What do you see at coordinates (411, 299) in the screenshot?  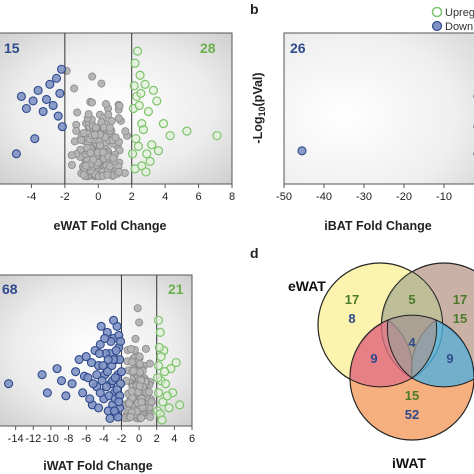 I see `venn-e-b-count: 5` at bounding box center [411, 299].